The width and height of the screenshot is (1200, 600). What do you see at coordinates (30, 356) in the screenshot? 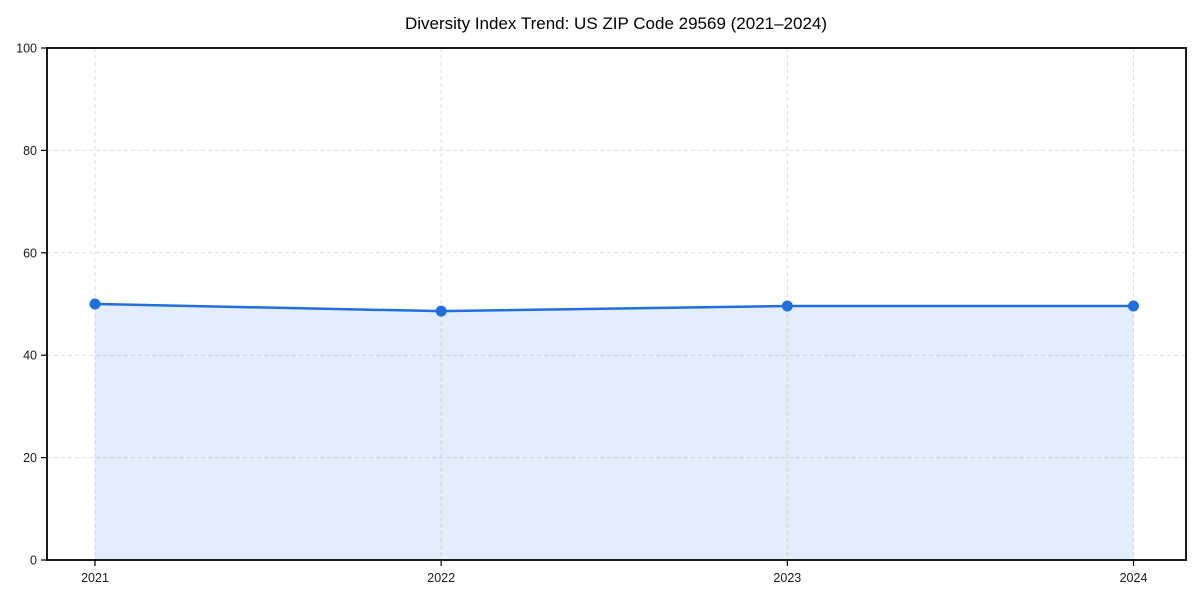
I see `y-tick-label: 40` at bounding box center [30, 356].